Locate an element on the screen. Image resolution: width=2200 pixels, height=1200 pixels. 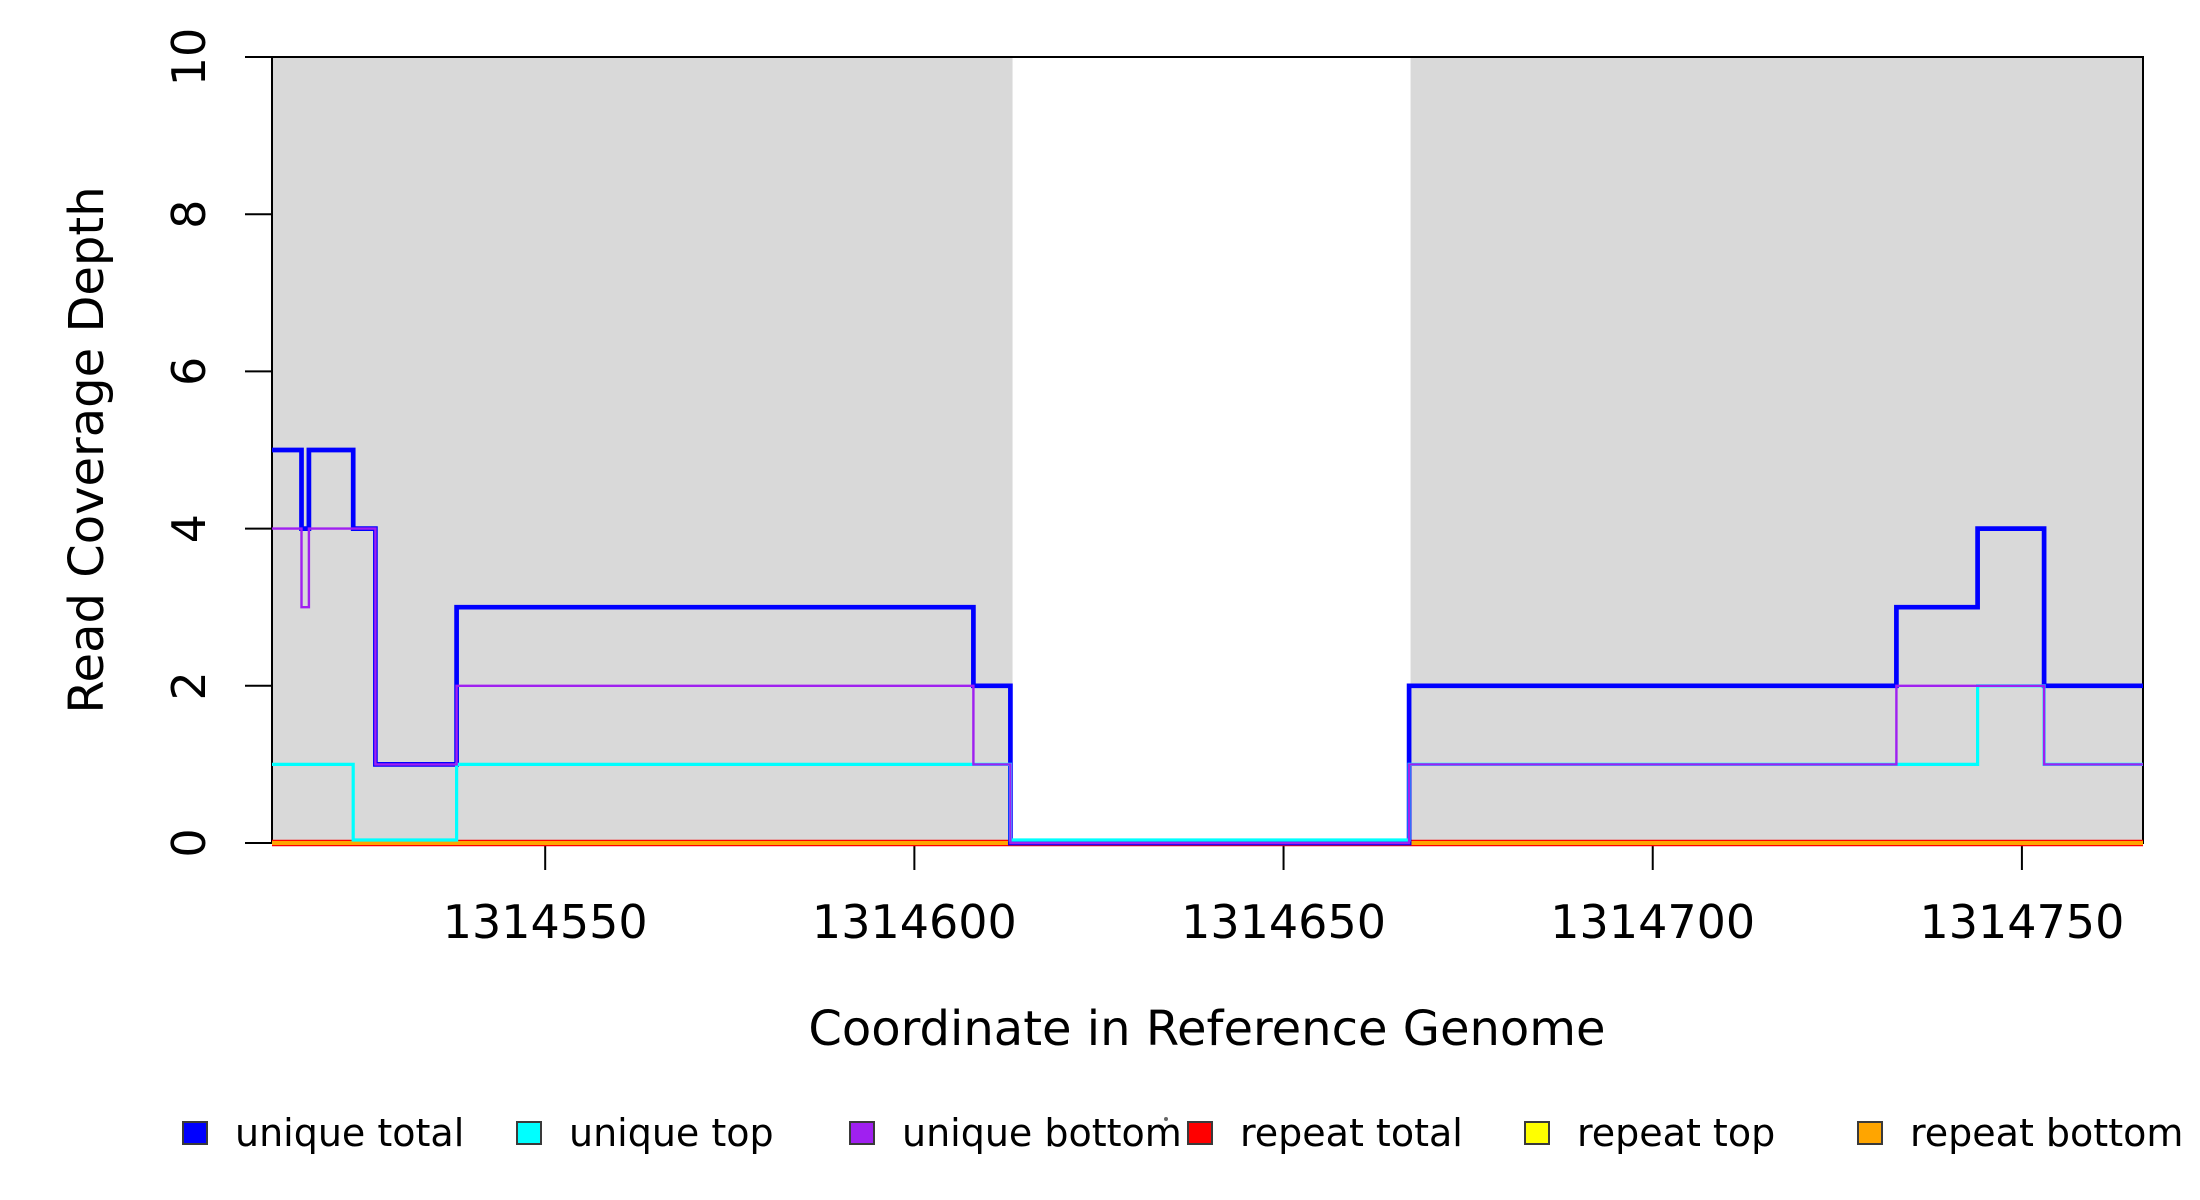
legend-entry-repeat-bottom: repeat bottom is located at coordinates (2020, 1133).